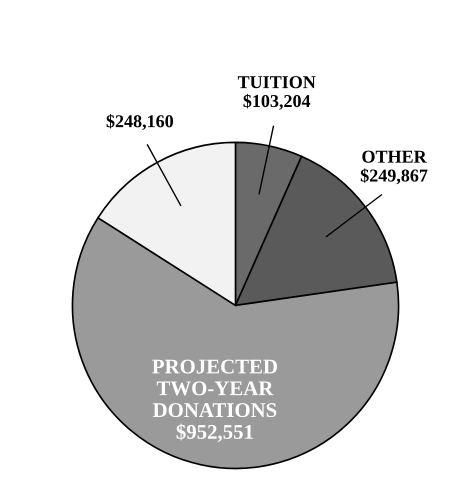 Image resolution: width=471 pixels, height=496 pixels. I want to click on data-label: $248,160, so click(139, 122).